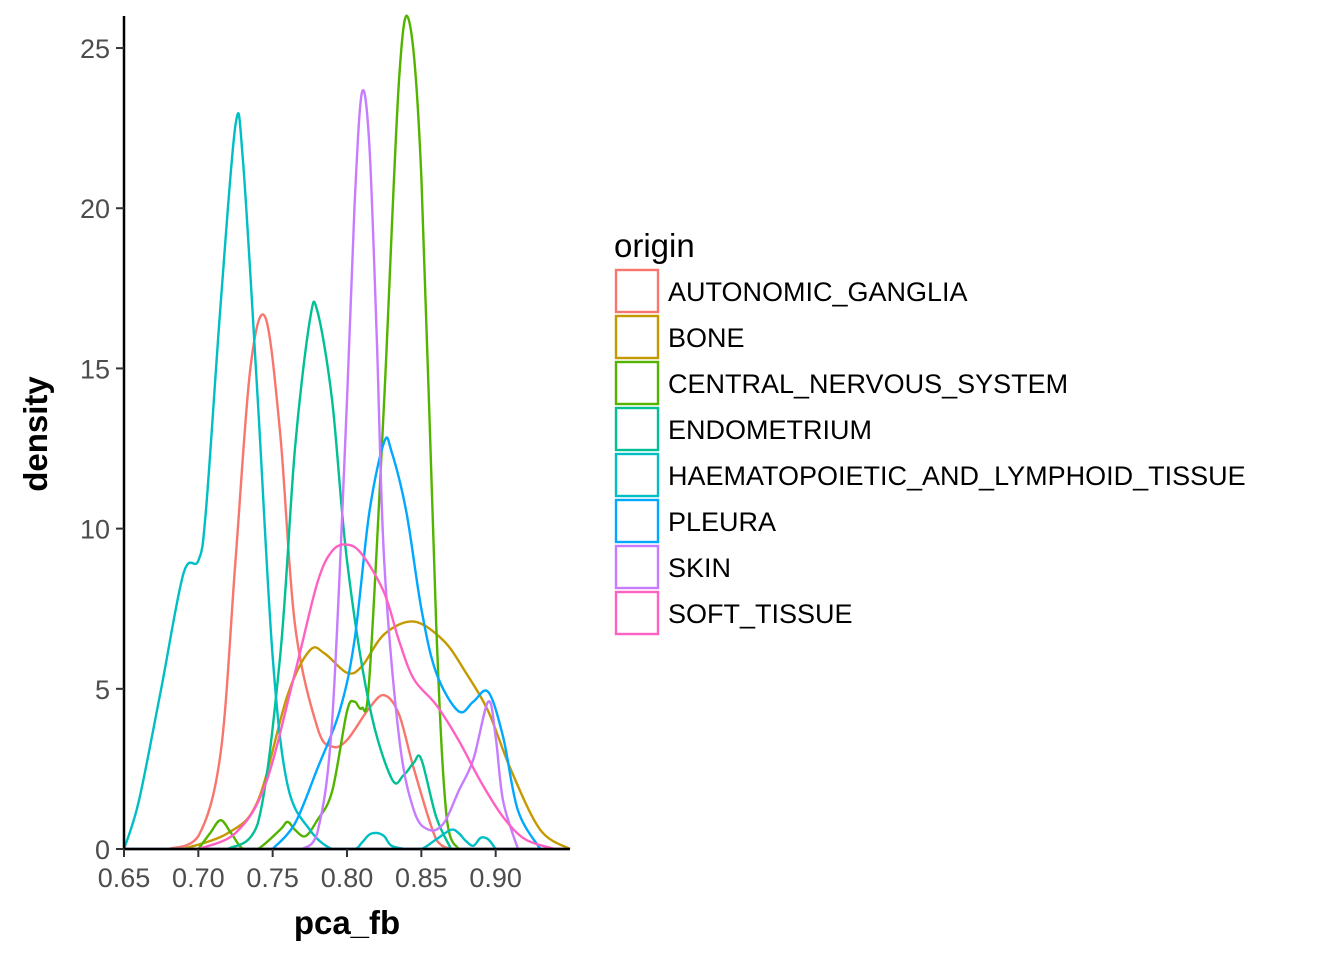 The image size is (1344, 960). I want to click on y-tick-label: 25, so click(95, 49).